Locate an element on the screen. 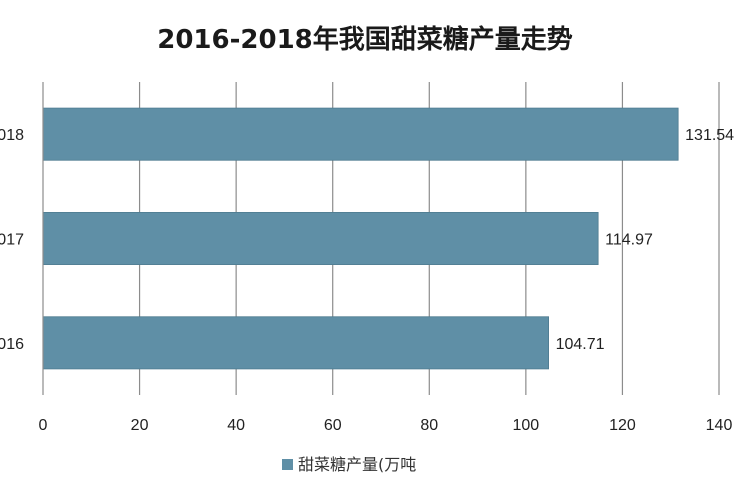  data-label: 104.71 is located at coordinates (580, 344).